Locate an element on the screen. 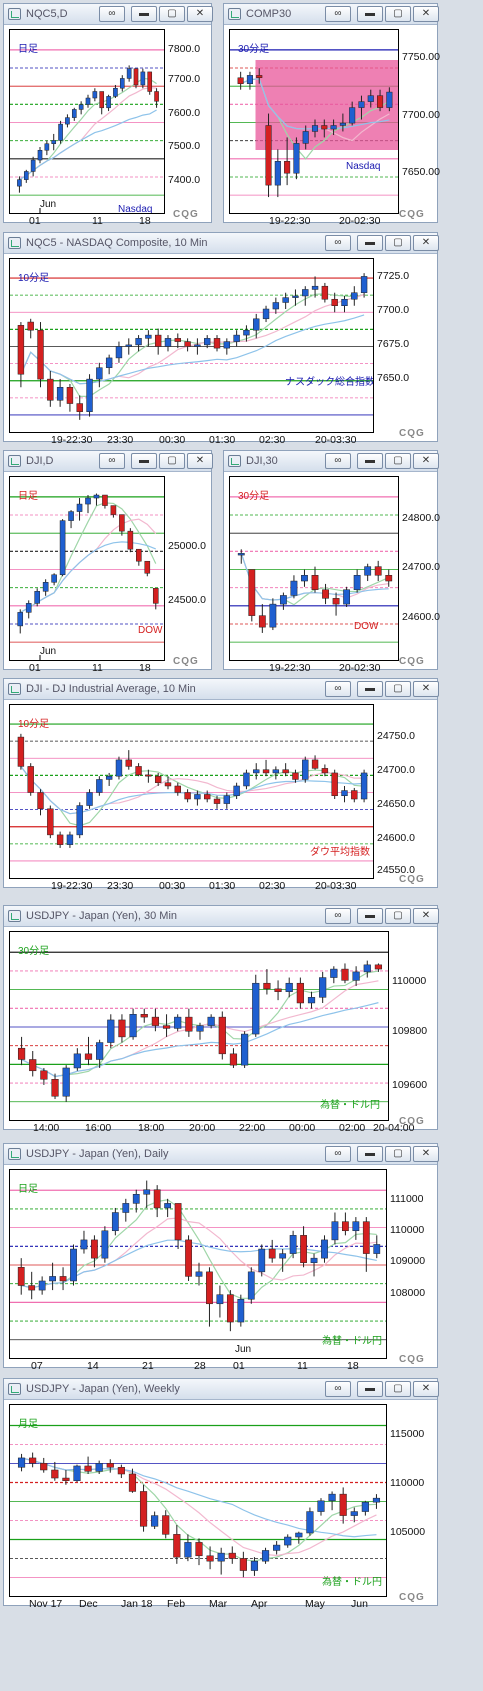  chart-window-djid: DJI,D ✕ ▢ ▬ ∞ 日足 DOW Jun 25000.0 24500.0 01 11 18 CQG is located at coordinates (108, 562).